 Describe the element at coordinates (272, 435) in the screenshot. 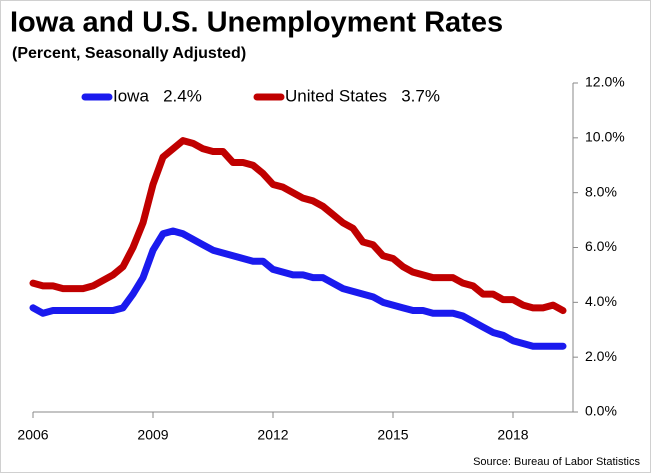

I see `x-tick-label: 2012` at that location.